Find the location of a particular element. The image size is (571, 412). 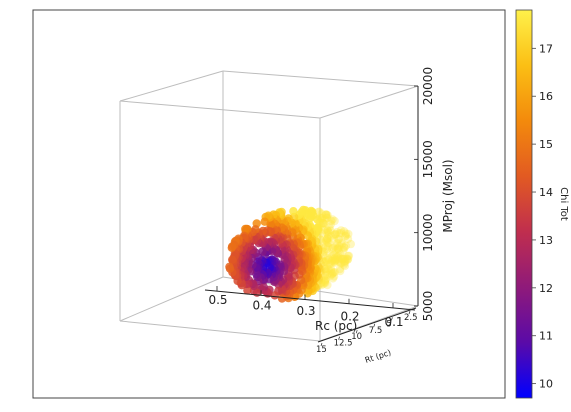

colorbar-tick-label: 14 is located at coordinates (546, 192).